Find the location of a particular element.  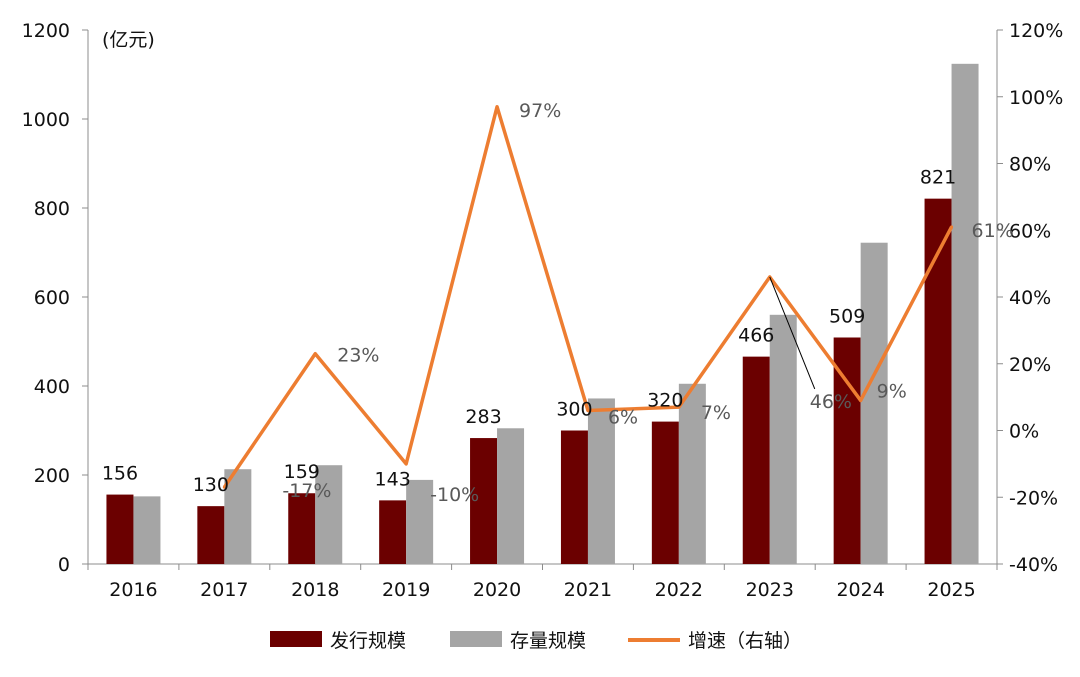

right-tick-label: 20% is located at coordinates (1030, 365).